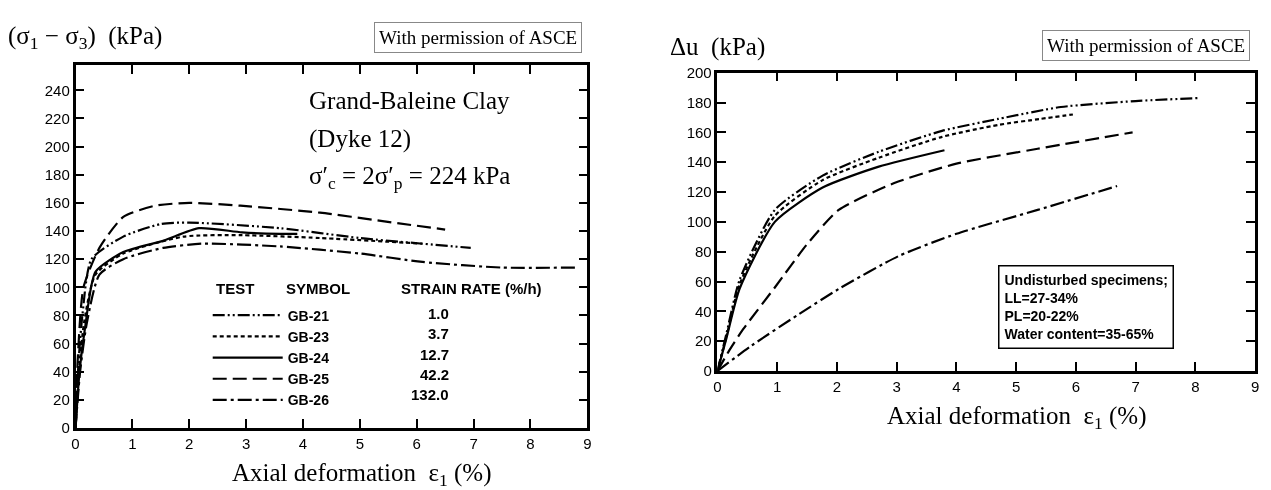  I want to click on annotation: 3.7, so click(438, 333).